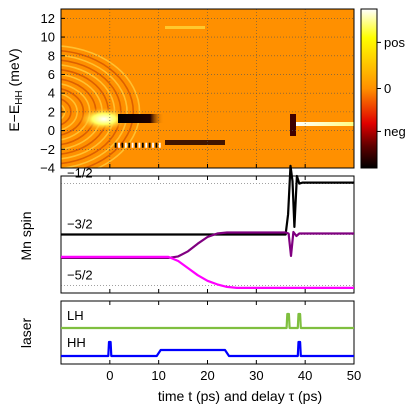  What do you see at coordinates (51, 111) in the screenshot?
I see `y-tick-label: 2` at bounding box center [51, 111].